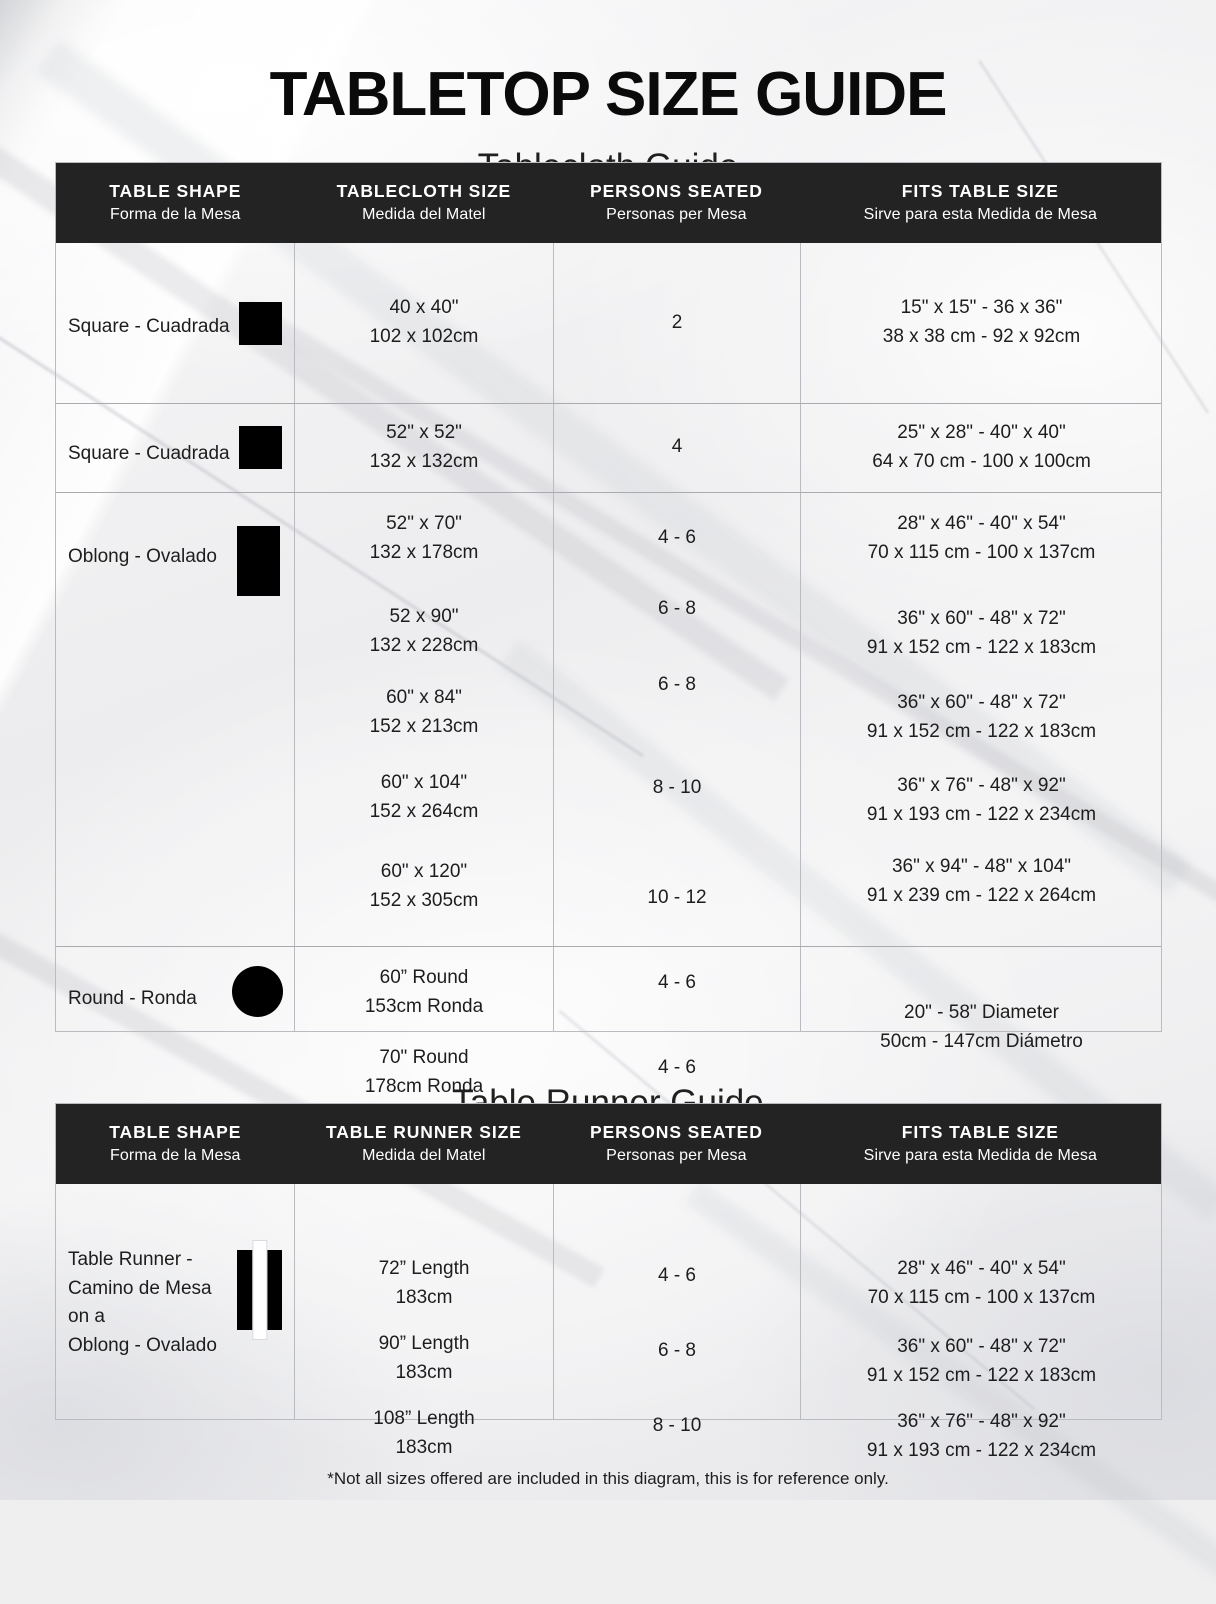 This screenshot has width=1216, height=1604. Describe the element at coordinates (424, 1058) in the screenshot. I see `size-inches: 70" Round` at that location.